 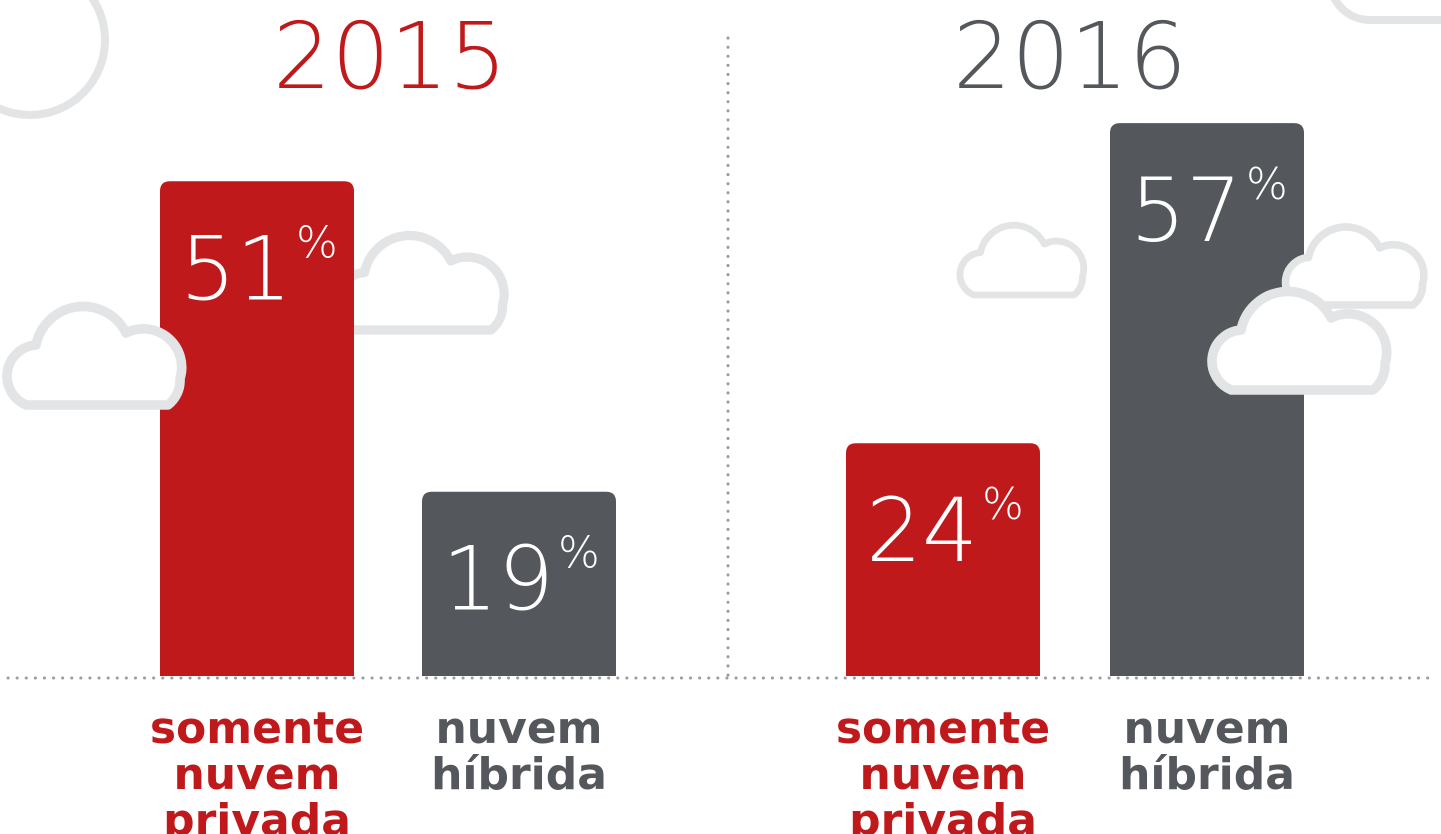 What do you see at coordinates (521, 579) in the screenshot?
I see `value-label: 19%` at bounding box center [521, 579].